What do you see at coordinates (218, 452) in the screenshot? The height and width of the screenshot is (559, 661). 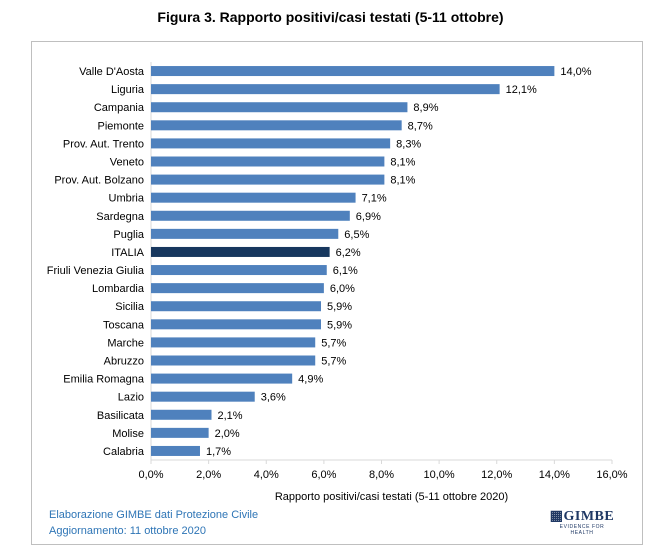 I see `data-label: 1,7%` at bounding box center [218, 452].